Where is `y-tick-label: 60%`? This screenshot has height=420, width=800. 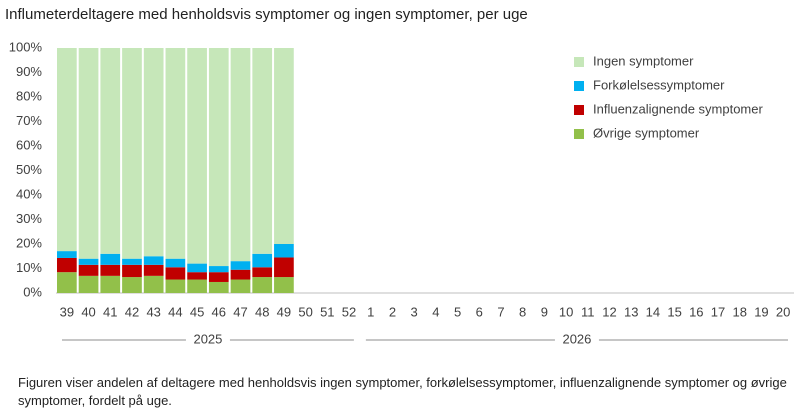
y-tick-label: 60% is located at coordinates (29, 144).